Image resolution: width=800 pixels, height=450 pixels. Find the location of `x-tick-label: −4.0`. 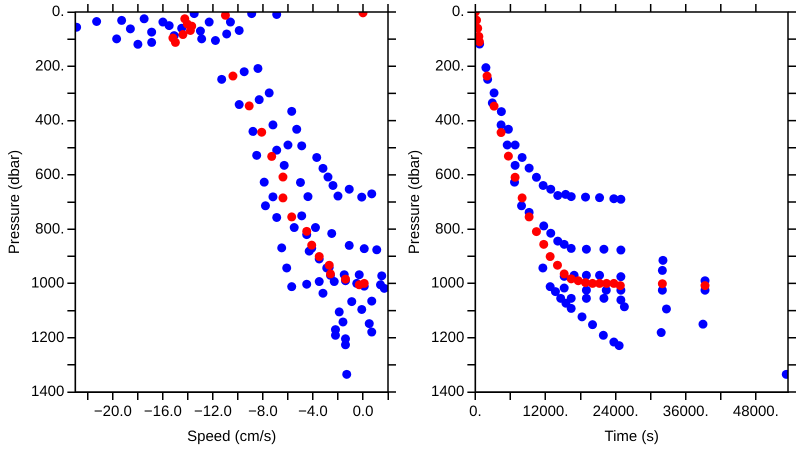

x-tick-label: −4.0 is located at coordinates (313, 411).